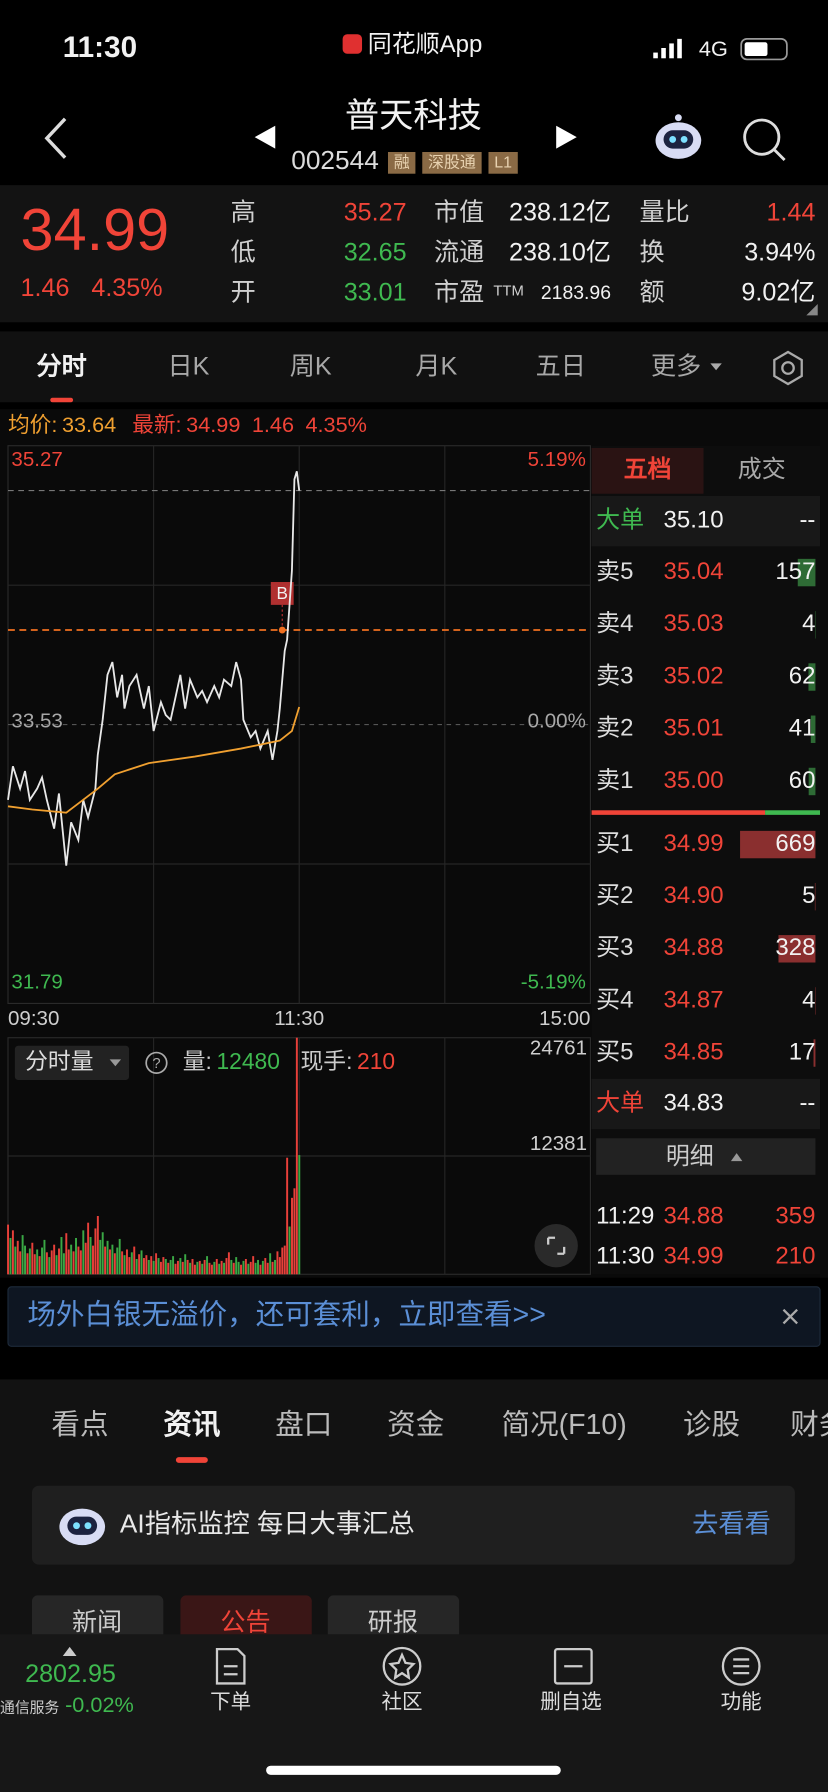  Describe the element at coordinates (311, 367) in the screenshot. I see `chart-tab: 周K` at that location.